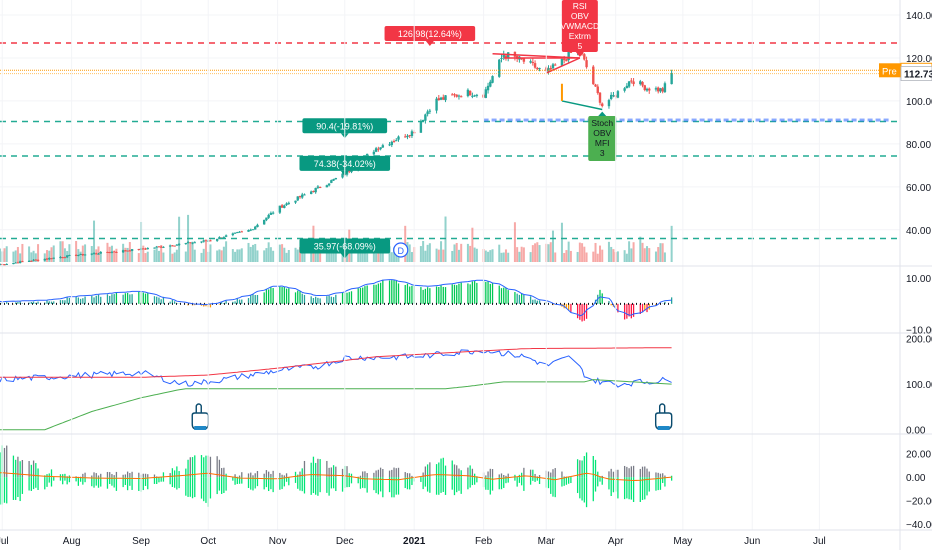 The width and height of the screenshot is (932, 550). What do you see at coordinates (400, 251) in the screenshot?
I see `dividend-letter: D` at bounding box center [400, 251].